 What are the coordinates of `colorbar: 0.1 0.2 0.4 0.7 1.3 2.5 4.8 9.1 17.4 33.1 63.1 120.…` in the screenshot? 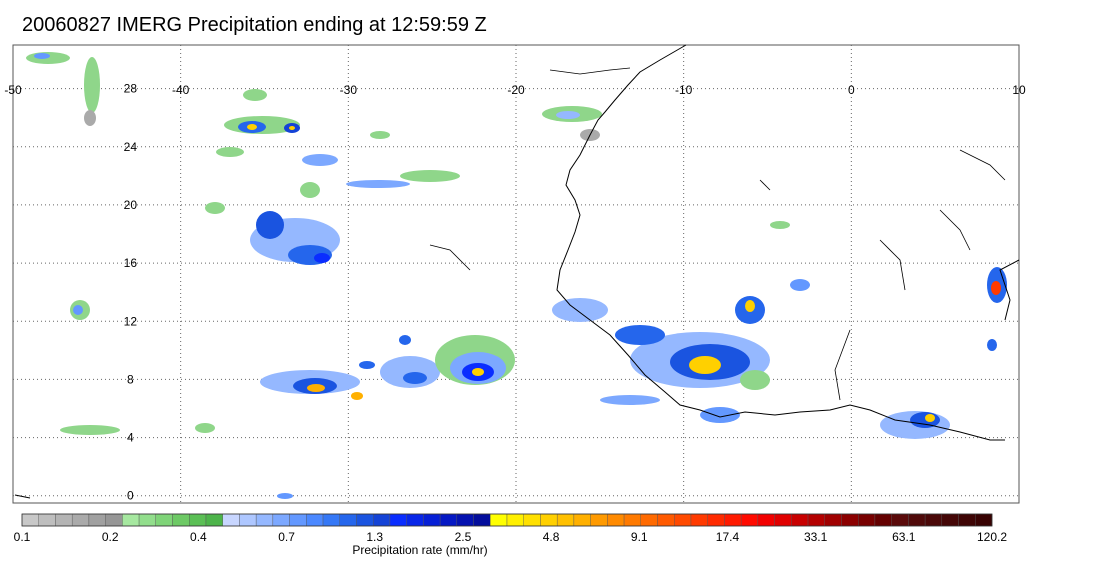 It's located at (511, 535).